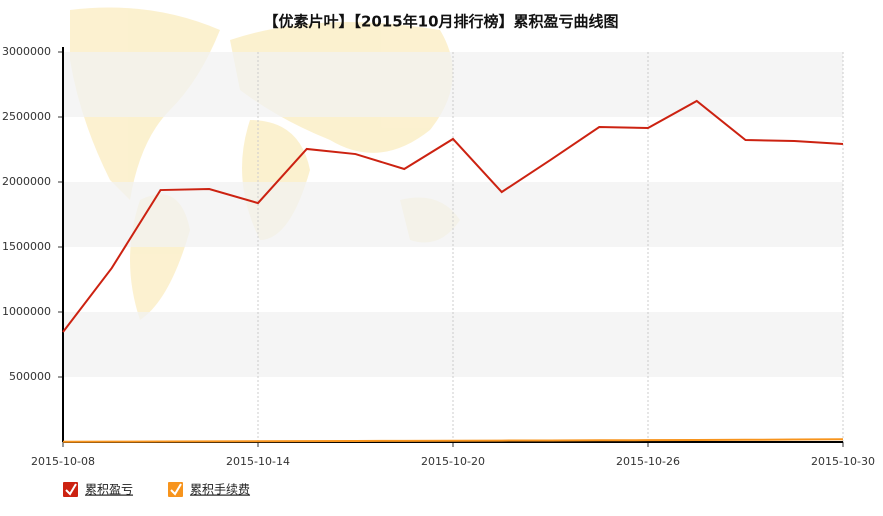  I want to click on series-line, so click(453, 440).